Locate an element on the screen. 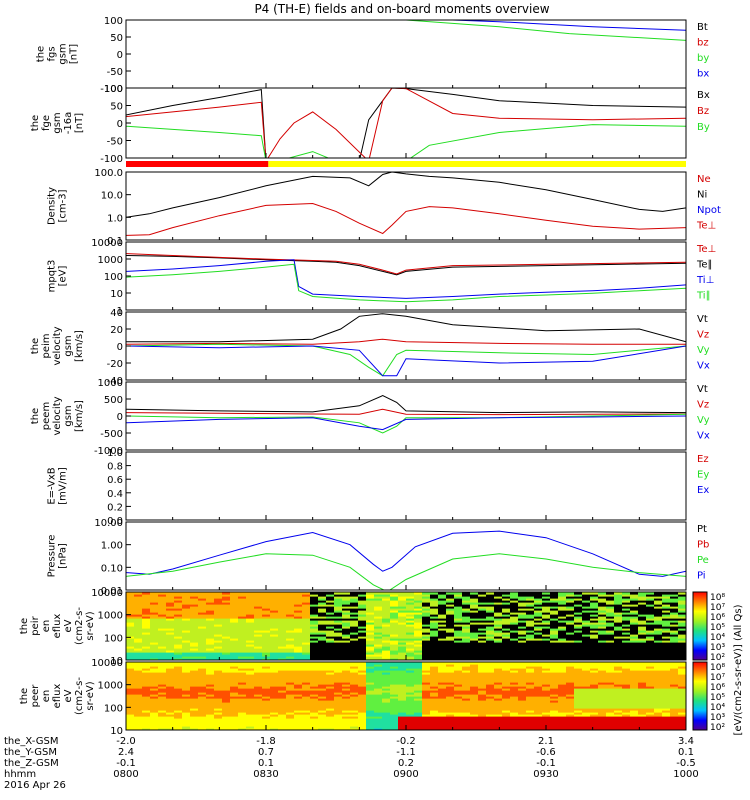  x-tick-label: 0930 is located at coordinates (545, 774).